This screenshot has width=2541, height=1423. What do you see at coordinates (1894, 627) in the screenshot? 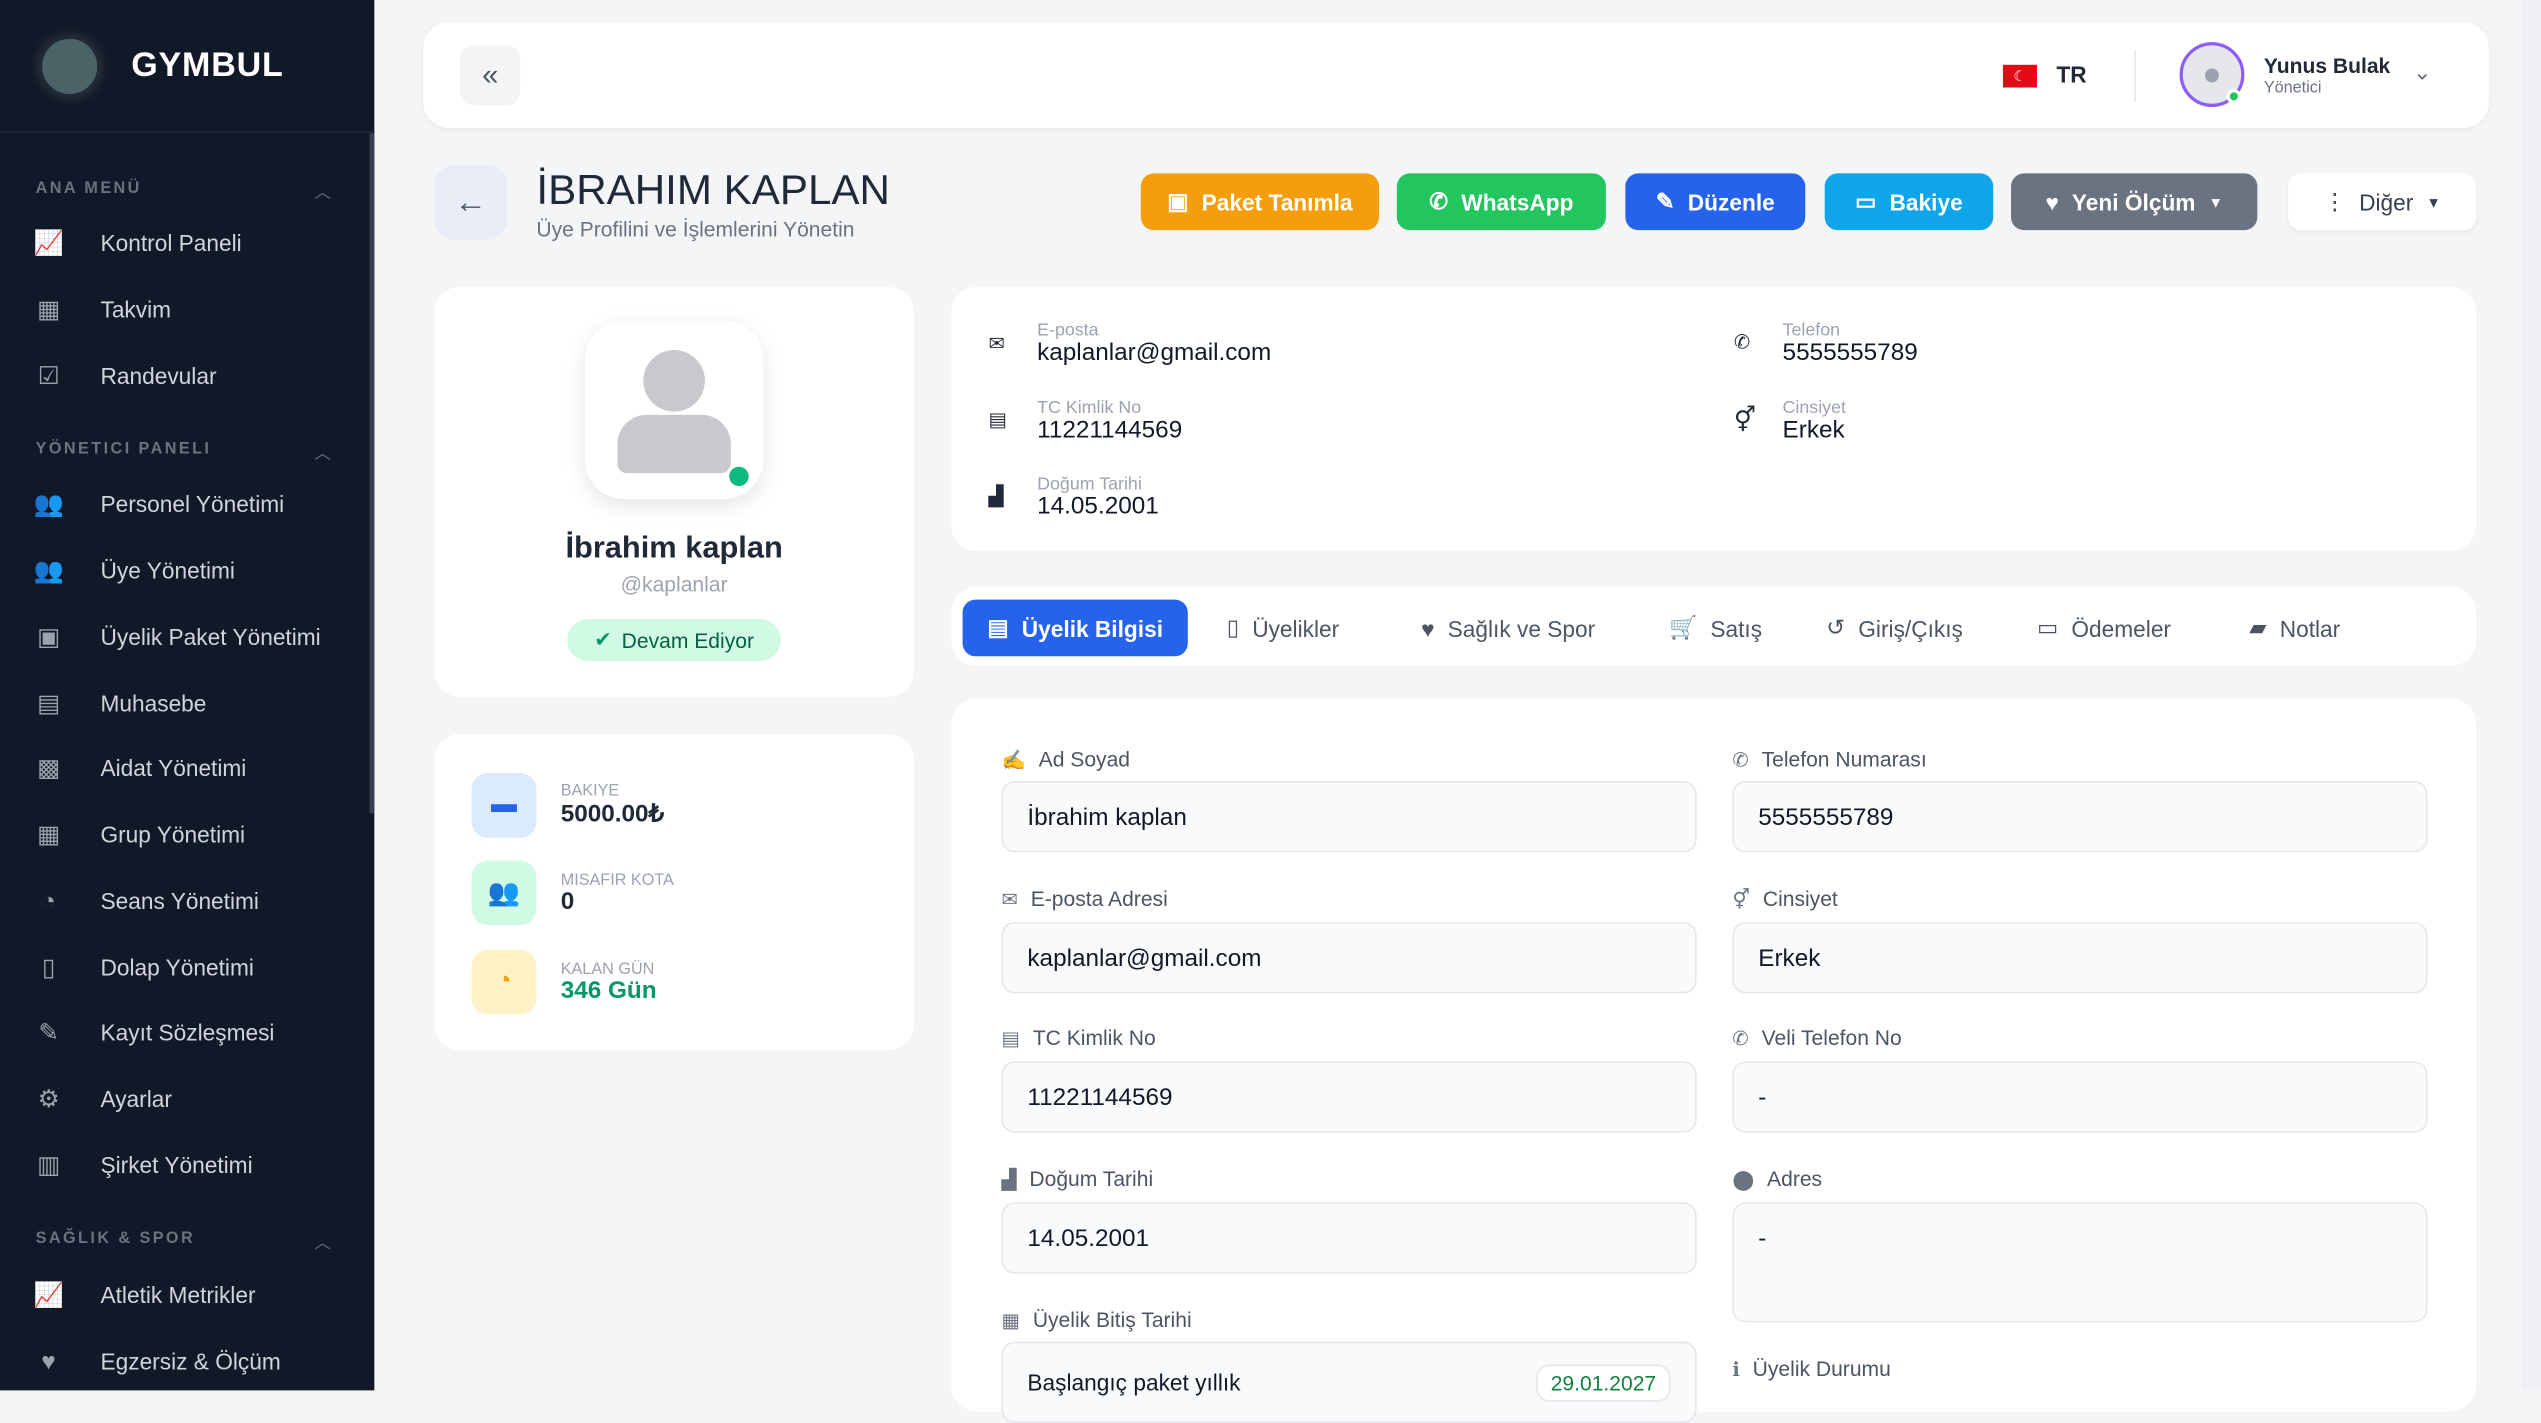
I see `tab-giris-cikis: ↺ Giriş/Çıkış` at bounding box center [1894, 627].